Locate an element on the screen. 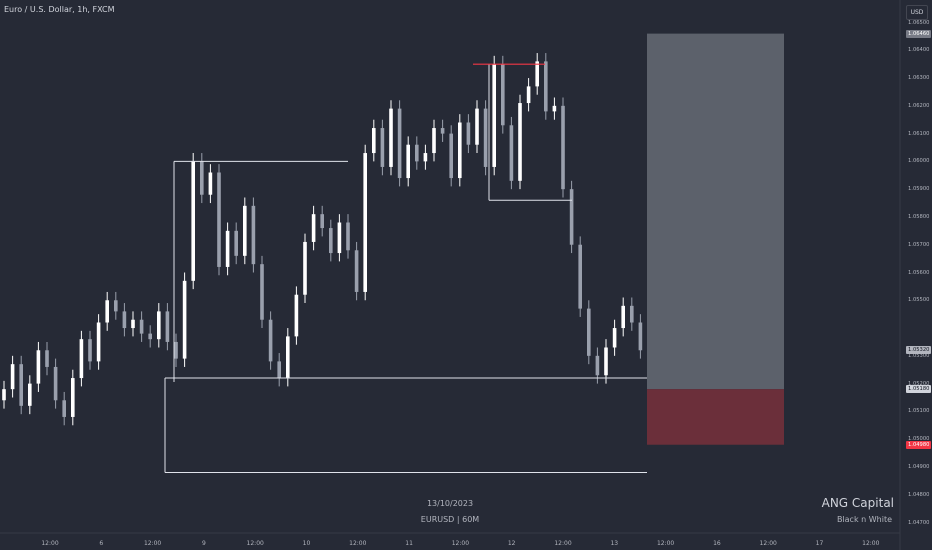  target-zone is located at coordinates (715, 211).